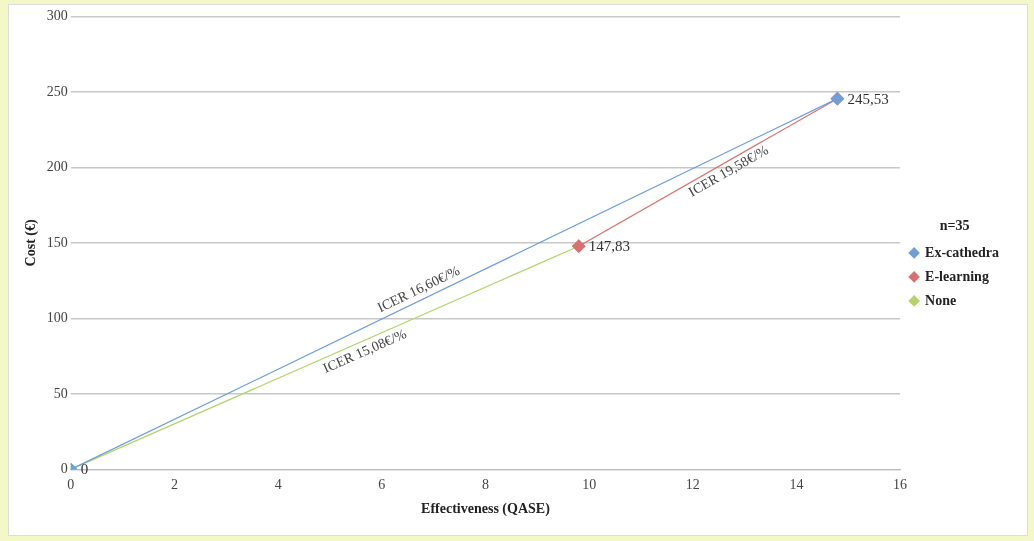 This screenshot has width=1034, height=541. What do you see at coordinates (57, 318) in the screenshot?
I see `y-tick-label: 100` at bounding box center [57, 318].